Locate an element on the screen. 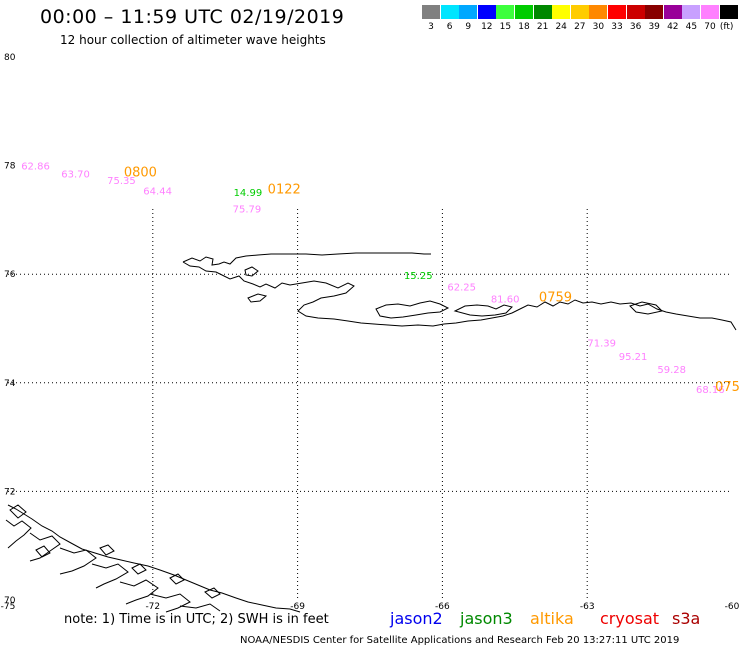 The width and height of the screenshot is (740, 650). coastline-greenland-north is located at coordinates (306, 259).